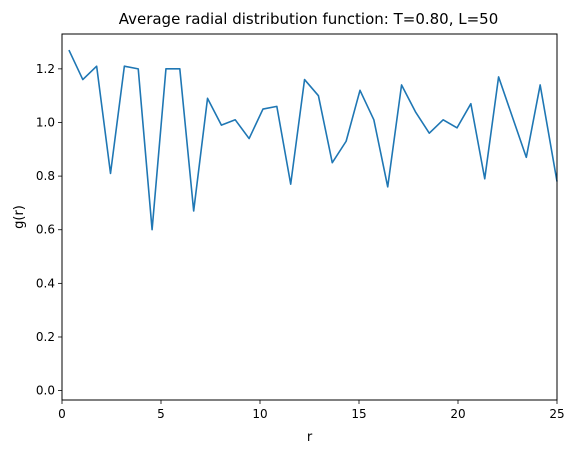 Image resolution: width=576 pixels, height=455 pixels. What do you see at coordinates (311, 410) in the screenshot?
I see `x-axis-ticks: 0 5 10 15 20 25` at bounding box center [311, 410].